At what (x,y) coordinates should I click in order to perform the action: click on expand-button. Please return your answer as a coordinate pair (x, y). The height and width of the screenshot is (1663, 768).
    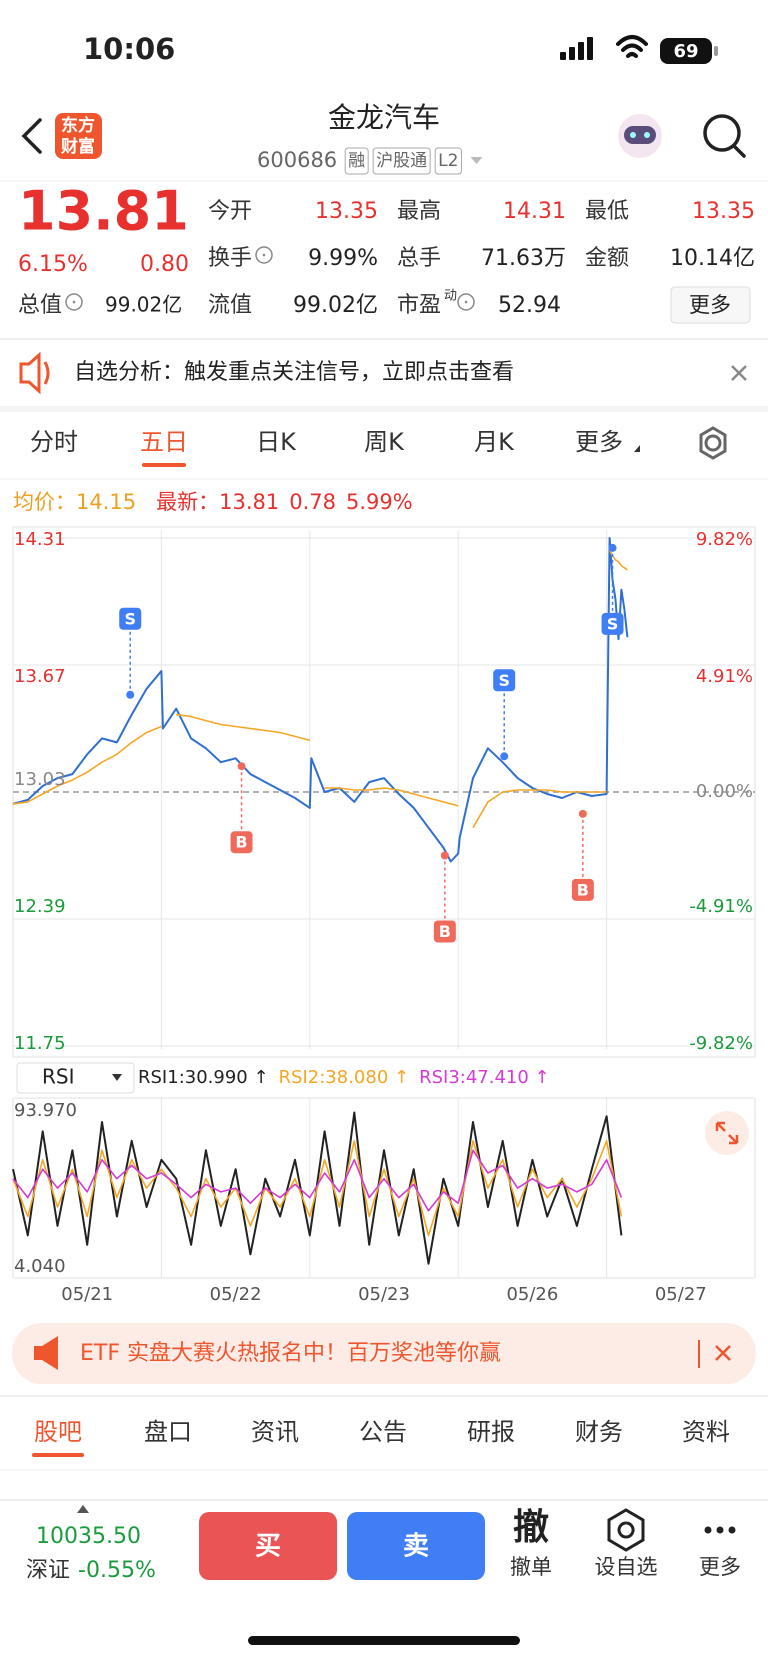
    Looking at the image, I should click on (727, 1133).